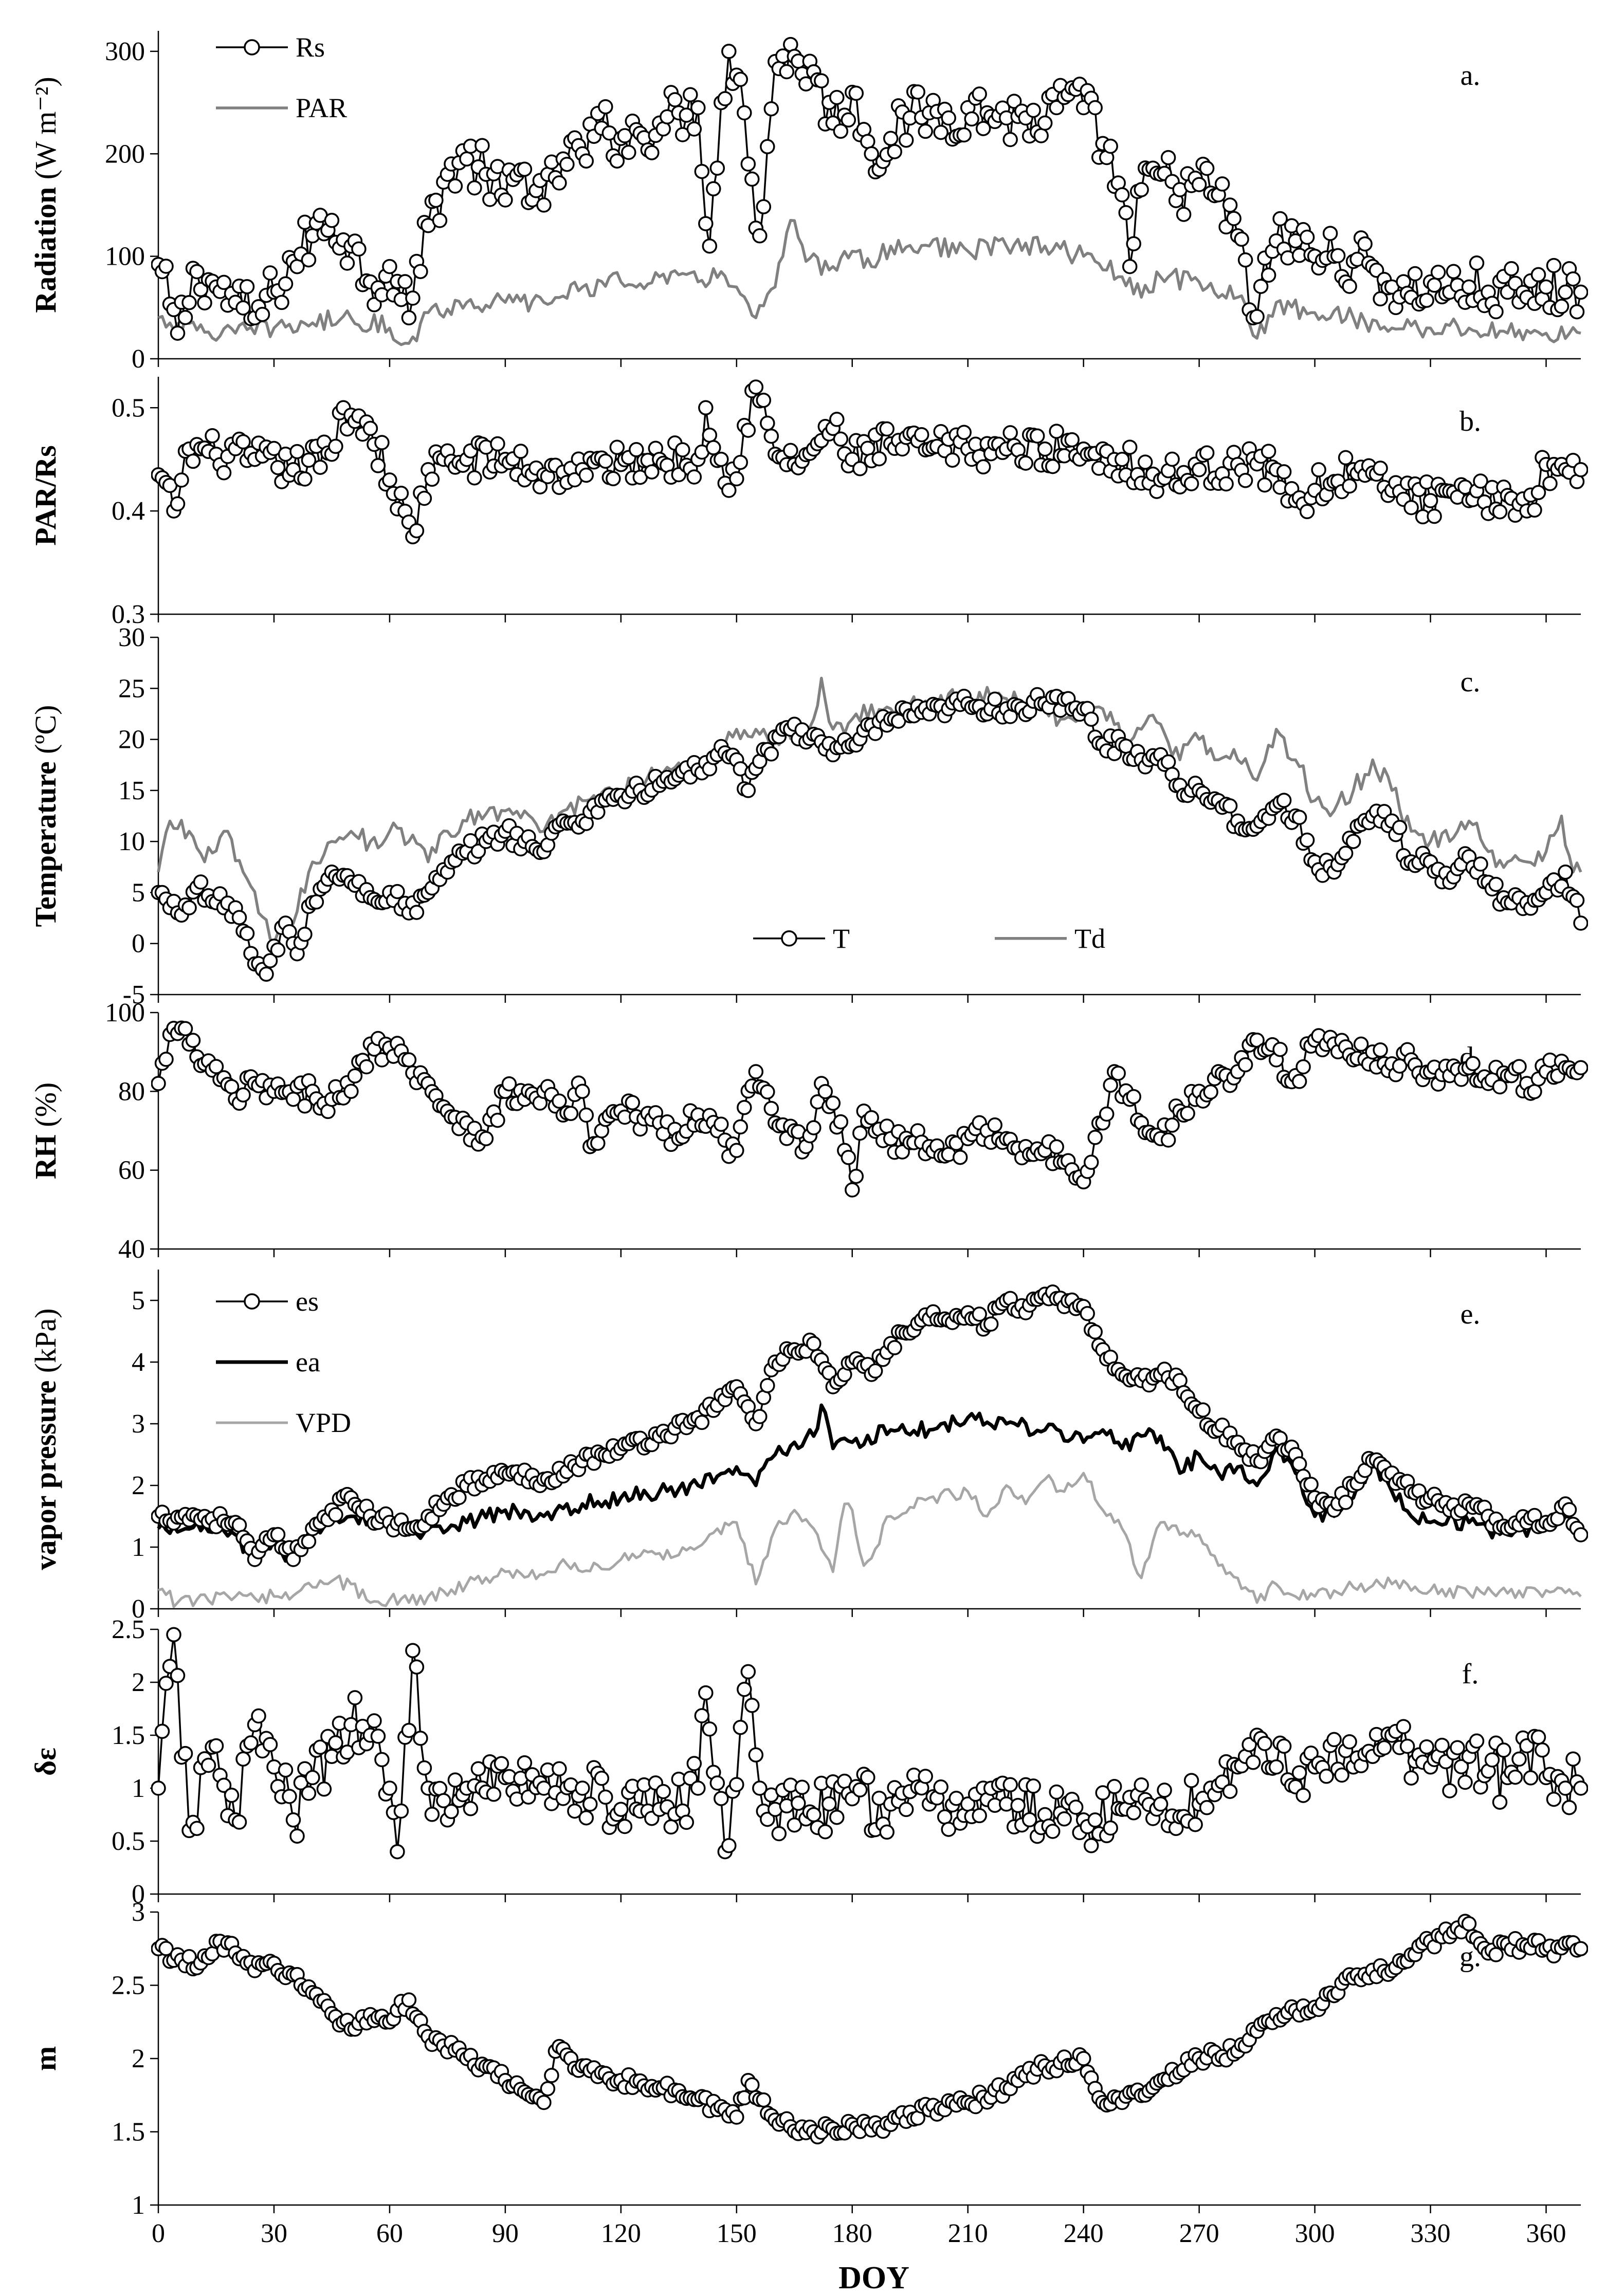  Describe the element at coordinates (1470, 1674) in the screenshot. I see `panel-label: f.` at that location.